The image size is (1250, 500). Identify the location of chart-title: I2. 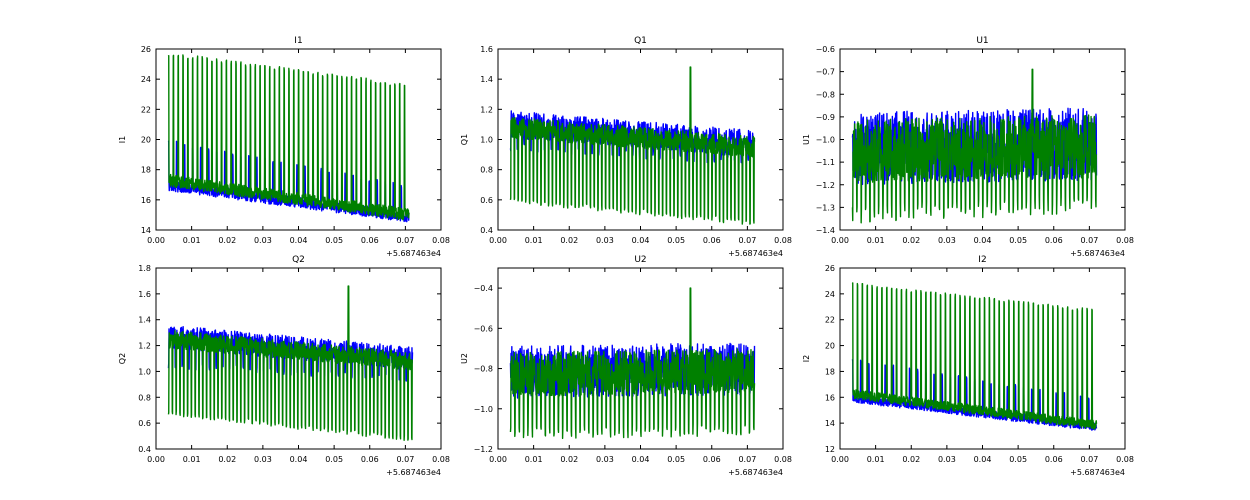
(982, 260).